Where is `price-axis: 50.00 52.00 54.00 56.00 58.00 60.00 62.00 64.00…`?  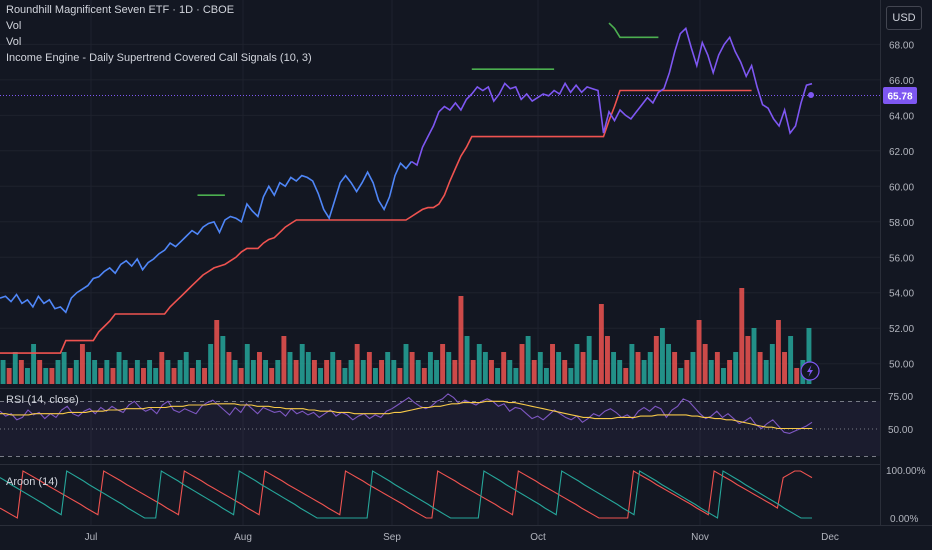
price-axis: 50.00 52.00 54.00 56.00 58.00 60.00 62.00 64.00… is located at coordinates (901, 205).